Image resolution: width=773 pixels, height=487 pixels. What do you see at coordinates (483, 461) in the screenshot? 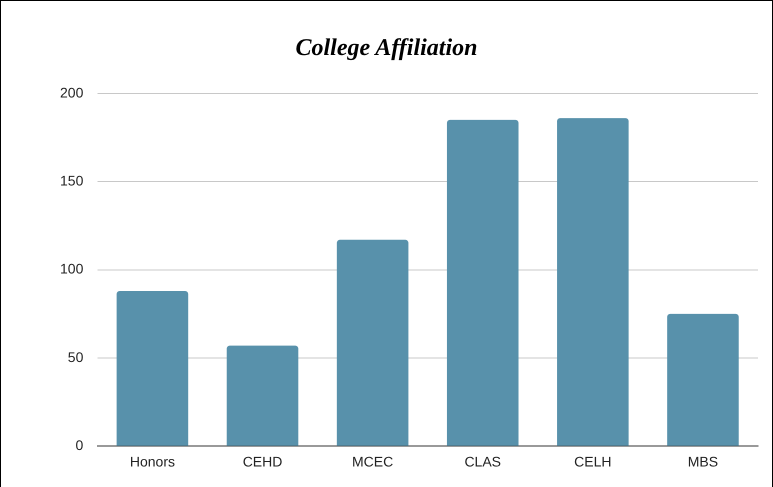
I see `x-tick-label: CLAS` at bounding box center [483, 461].